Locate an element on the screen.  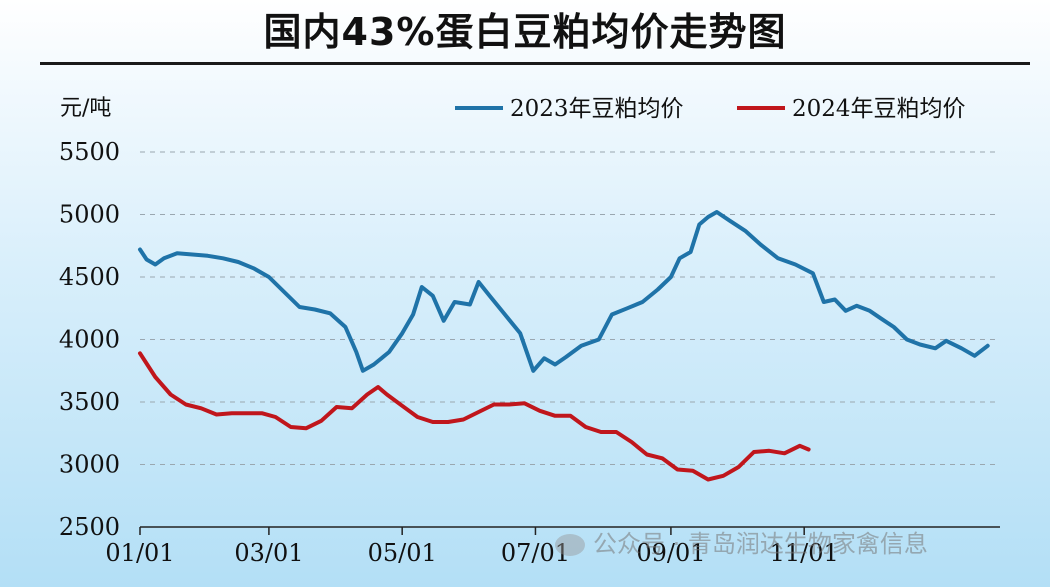
y-tick-label: 4000 is located at coordinates (89, 340).